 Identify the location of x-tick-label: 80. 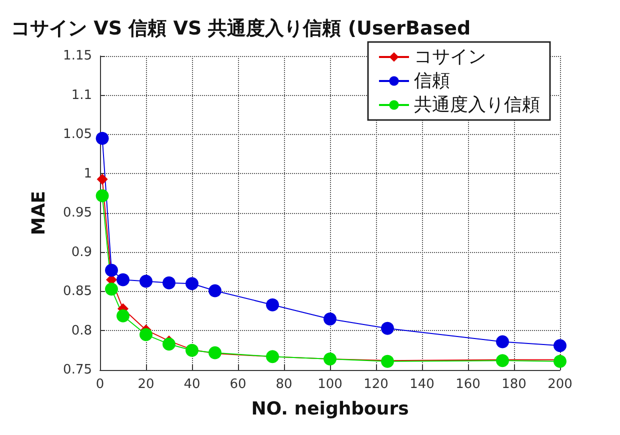
(284, 384).